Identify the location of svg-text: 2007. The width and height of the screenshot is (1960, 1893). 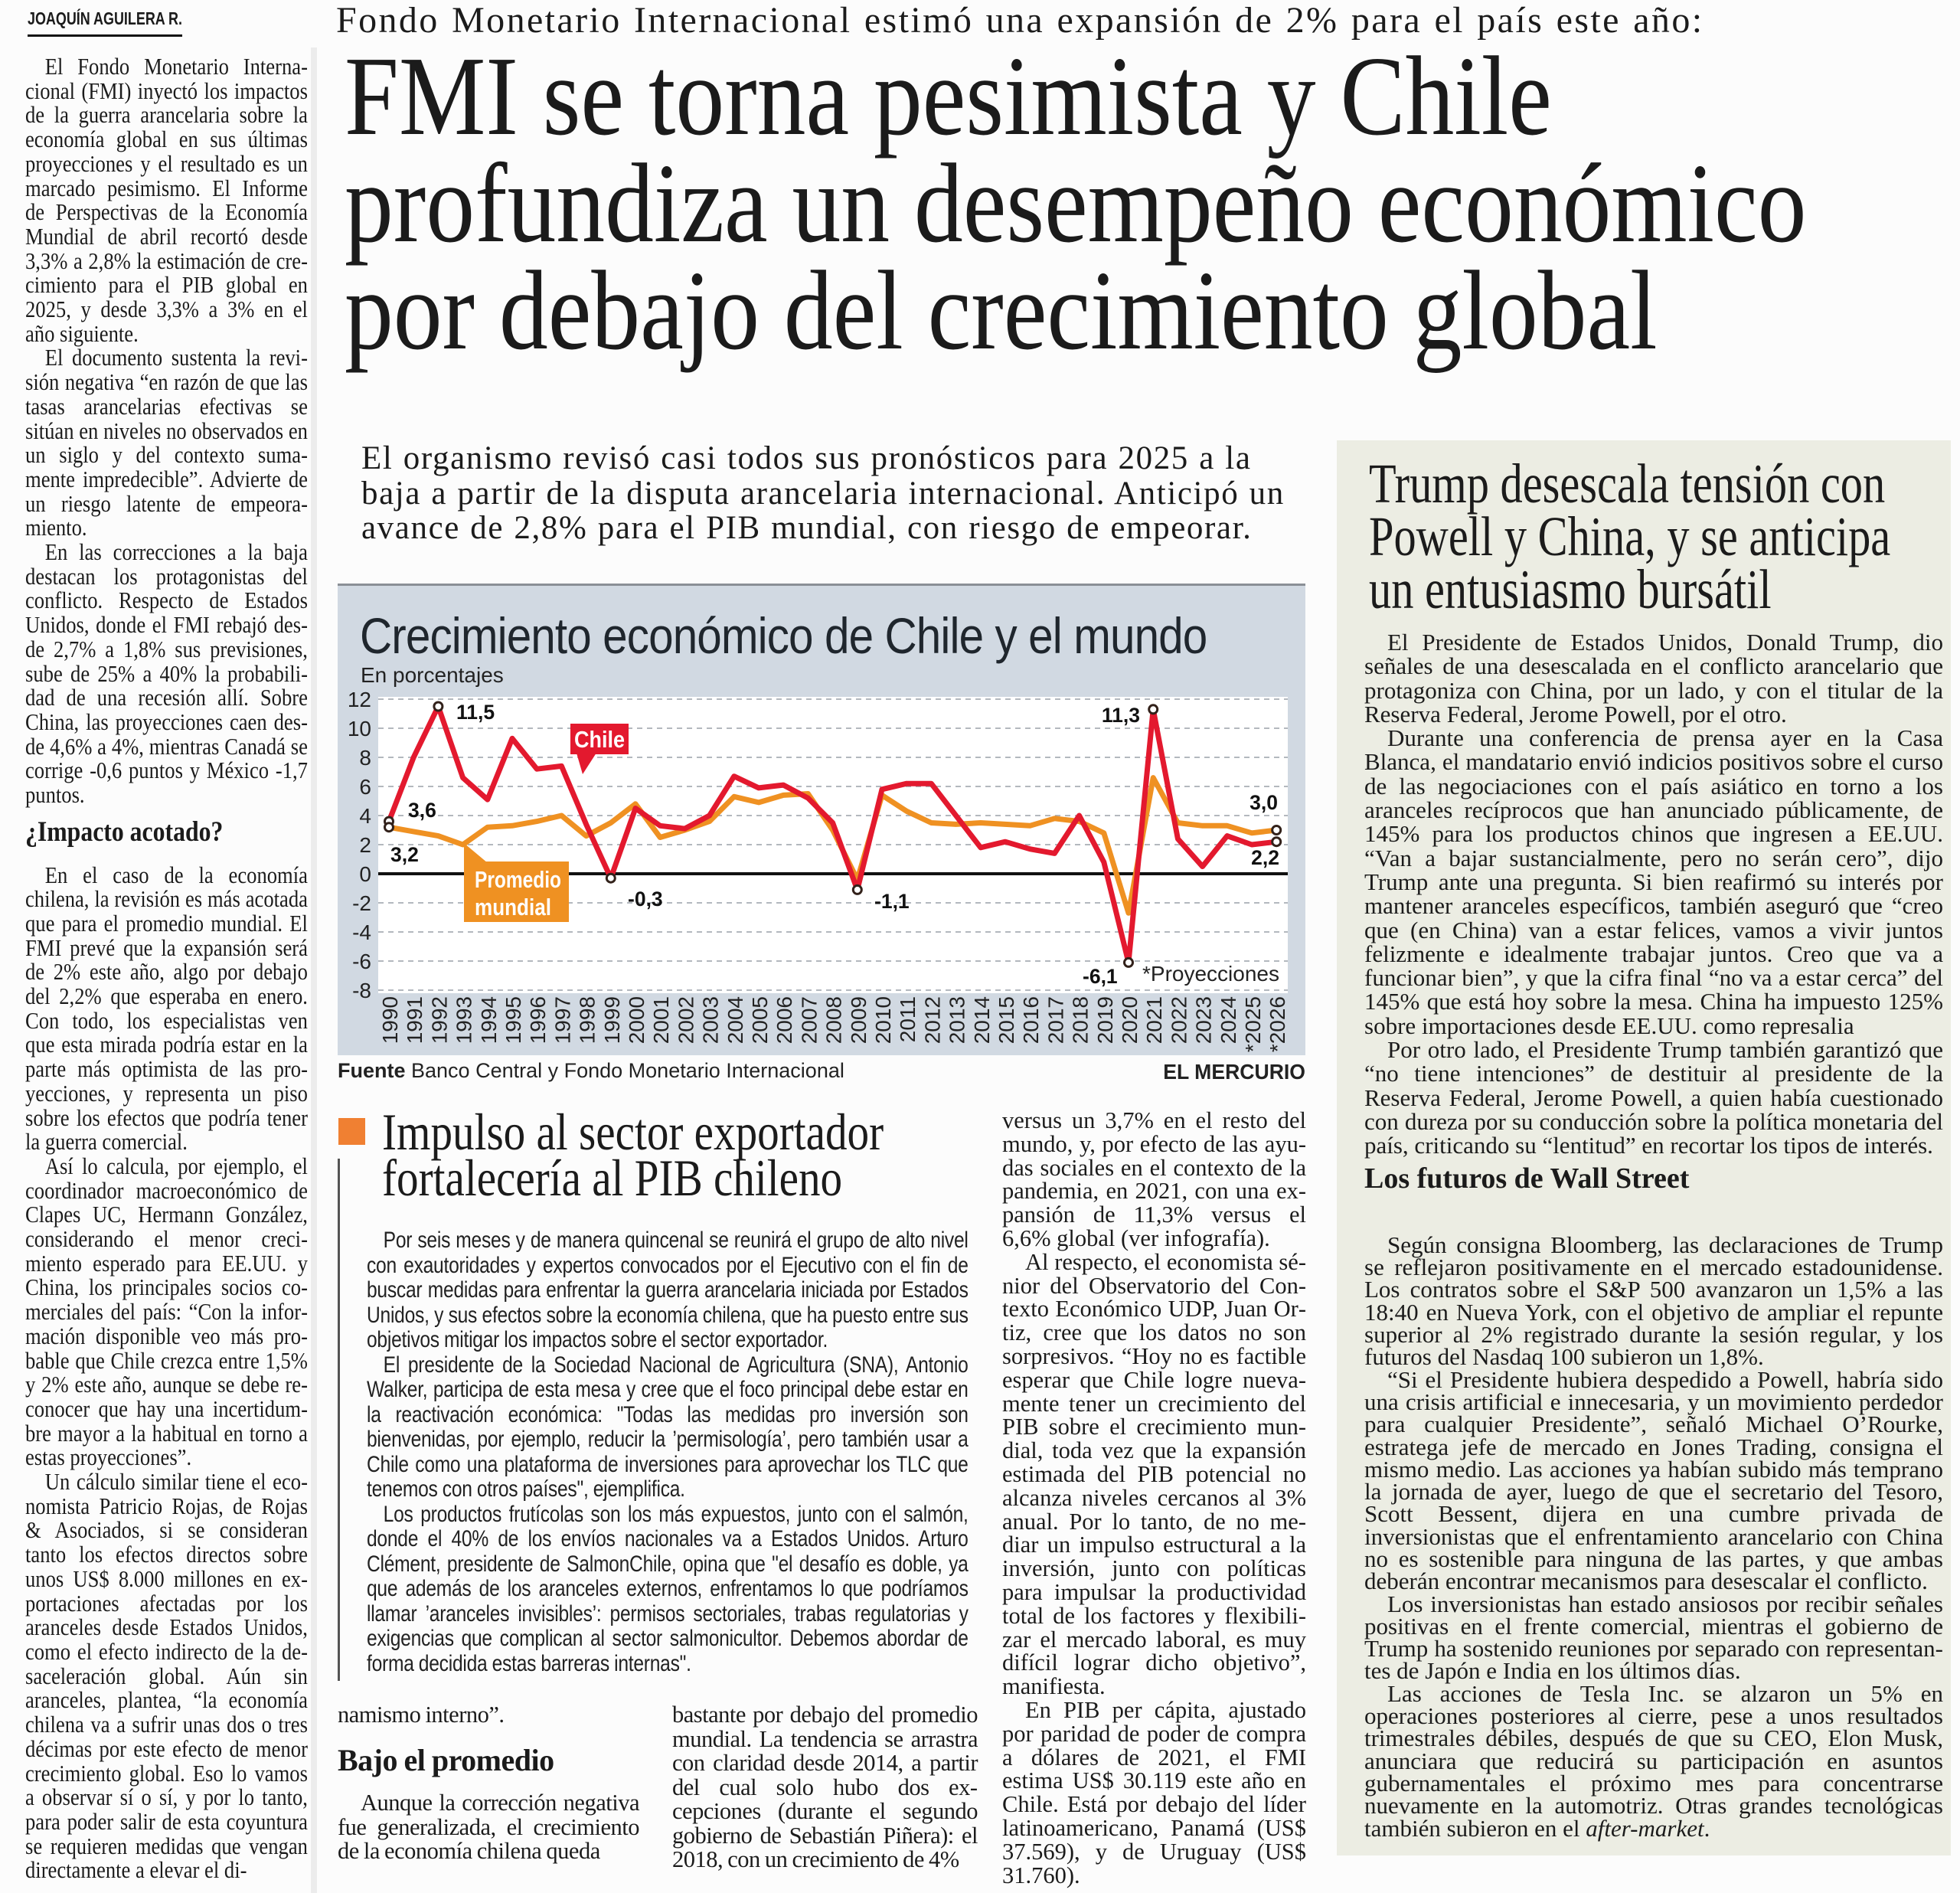
(809, 1020).